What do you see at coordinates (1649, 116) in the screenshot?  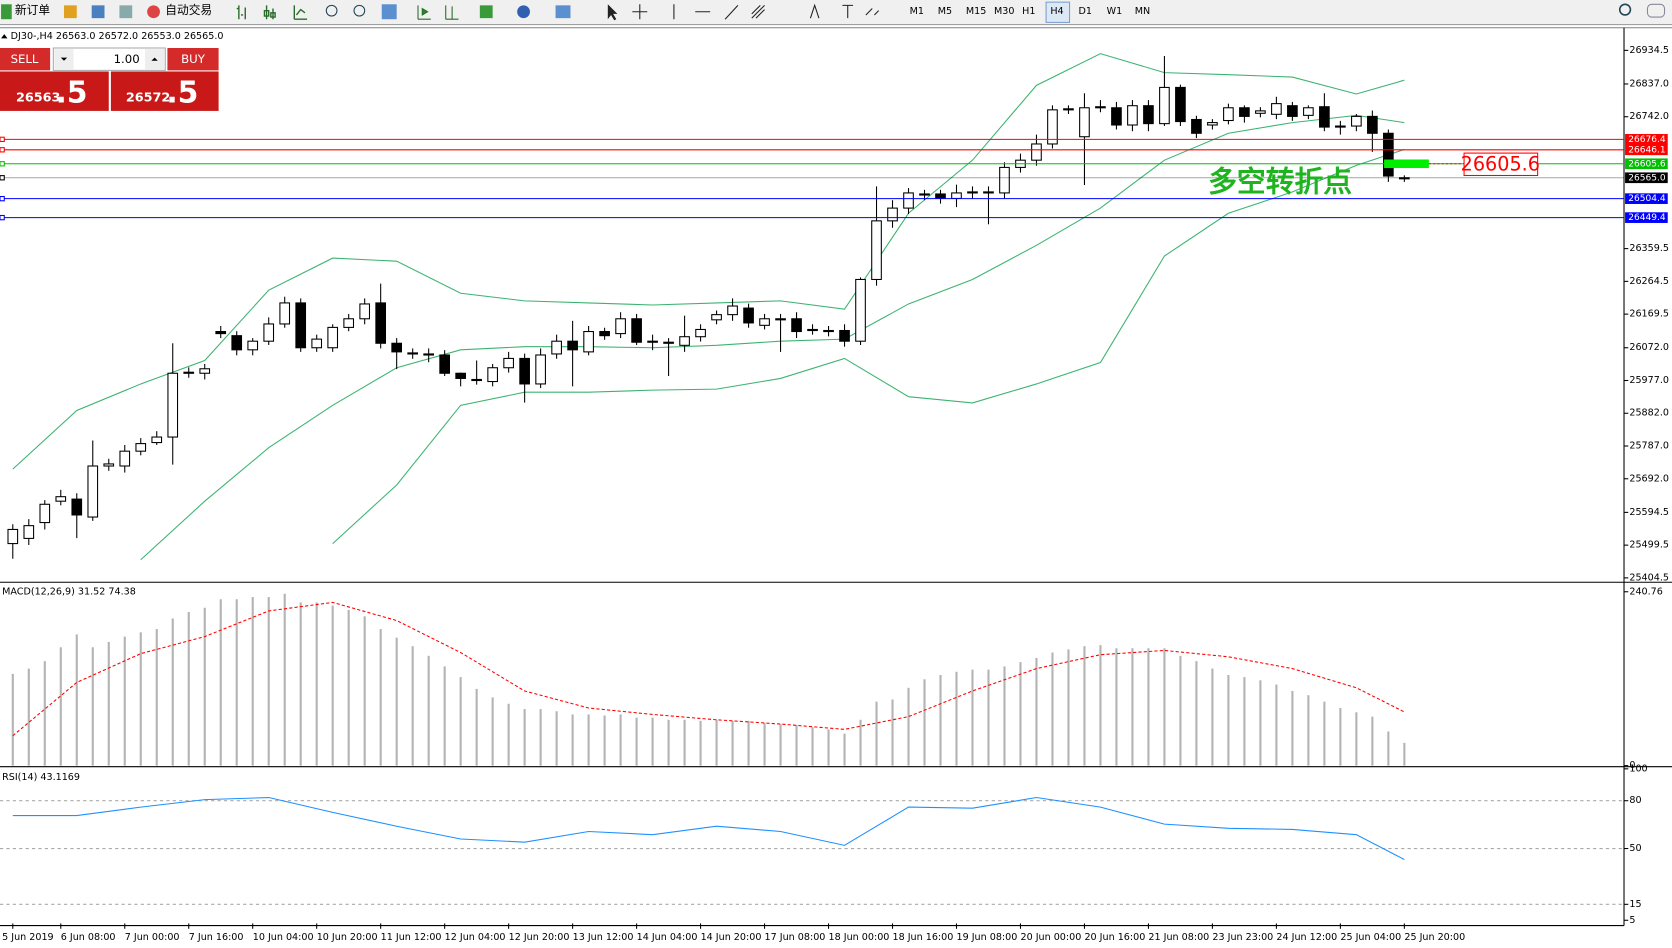 I see `y-tick-label: 26742.0` at bounding box center [1649, 116].